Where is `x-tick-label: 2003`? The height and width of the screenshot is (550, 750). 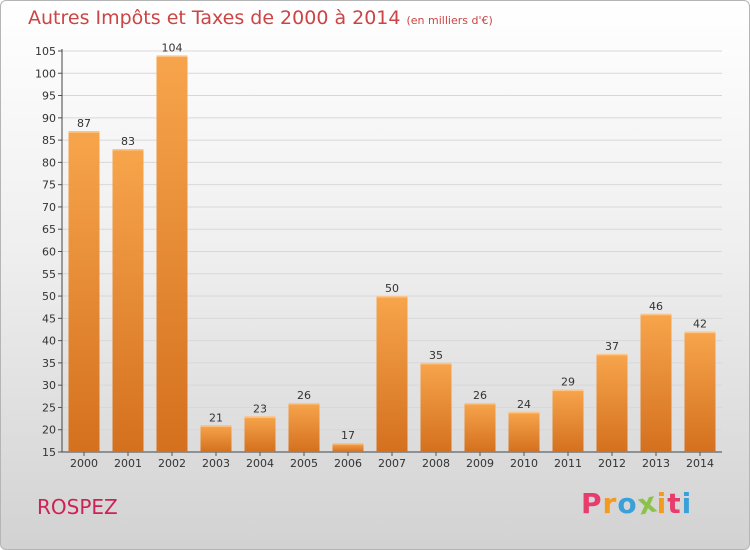
x-tick-label: 2003 is located at coordinates (216, 463).